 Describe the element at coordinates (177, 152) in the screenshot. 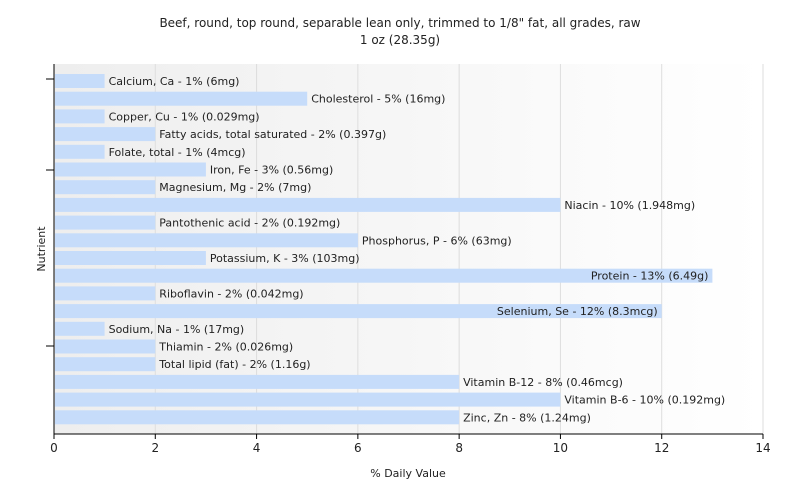

I see `bar-label: Folate, total - 1% (4mcg)` at that location.